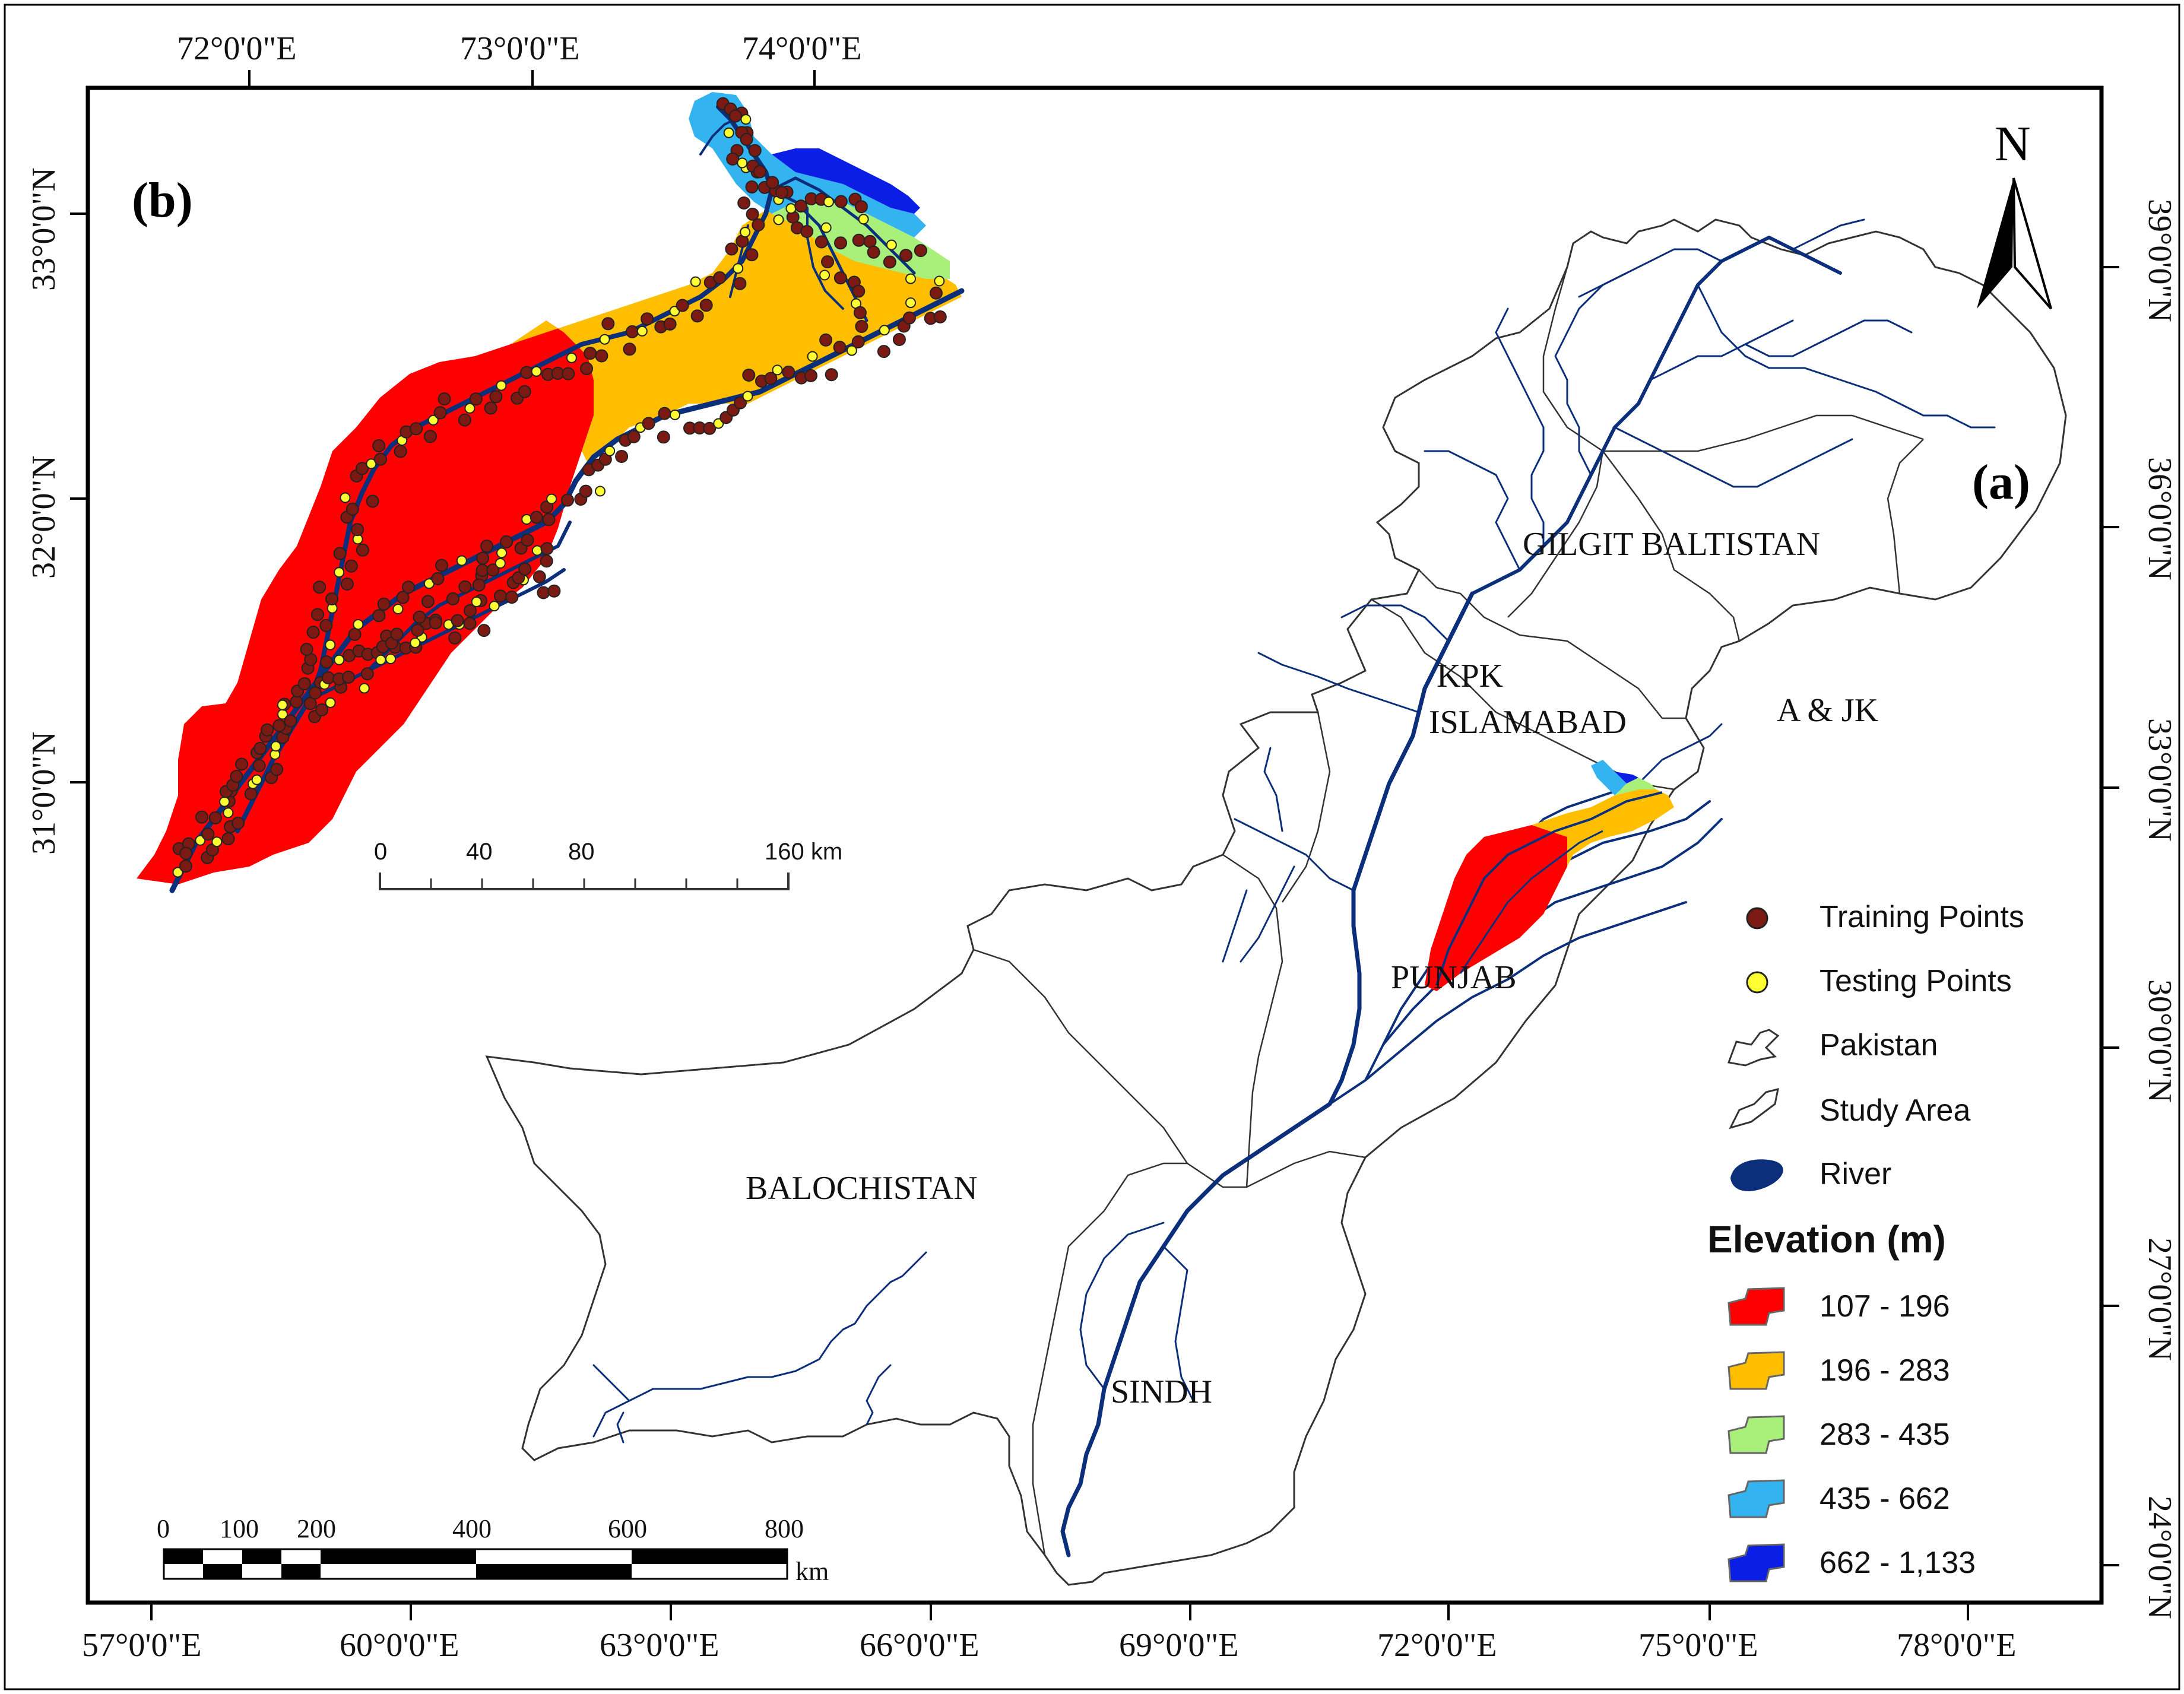 The image size is (2184, 1694). I want to click on main-panel-label: (a), so click(2001, 482).